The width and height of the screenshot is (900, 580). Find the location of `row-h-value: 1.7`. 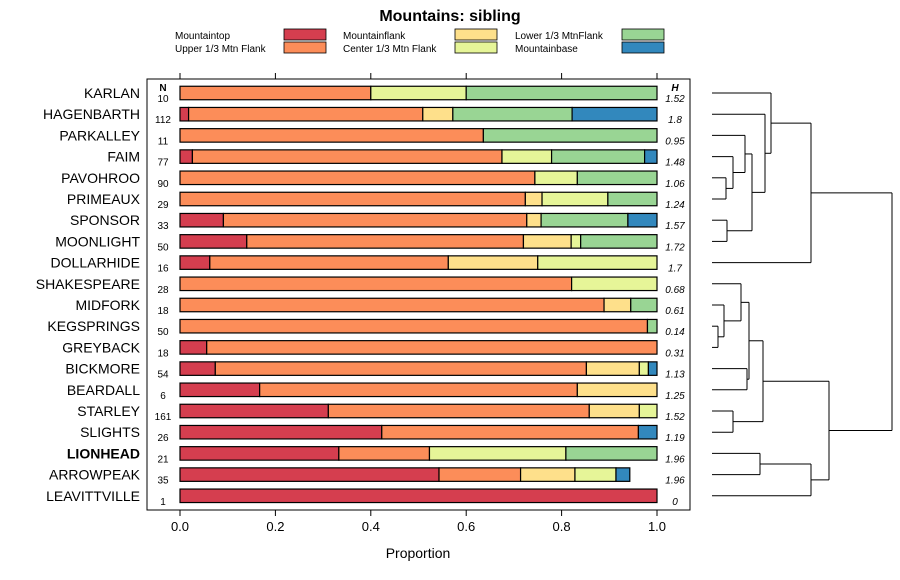

row-h-value: 1.7 is located at coordinates (675, 269).